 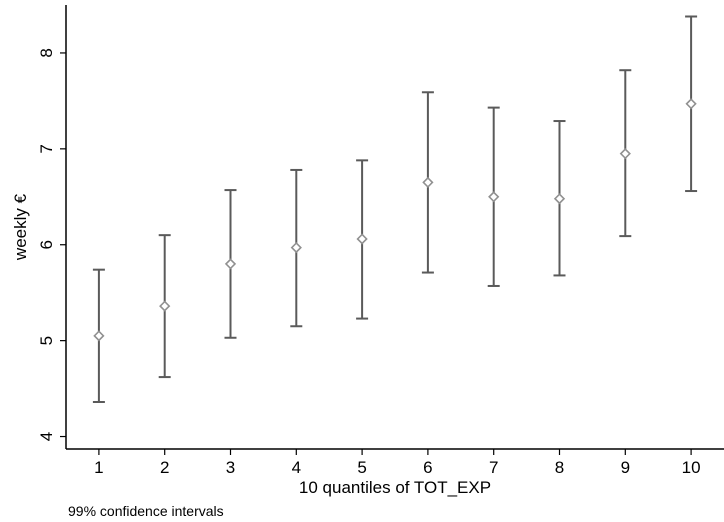 I want to click on x-tick-label: 2, so click(x=164, y=467).